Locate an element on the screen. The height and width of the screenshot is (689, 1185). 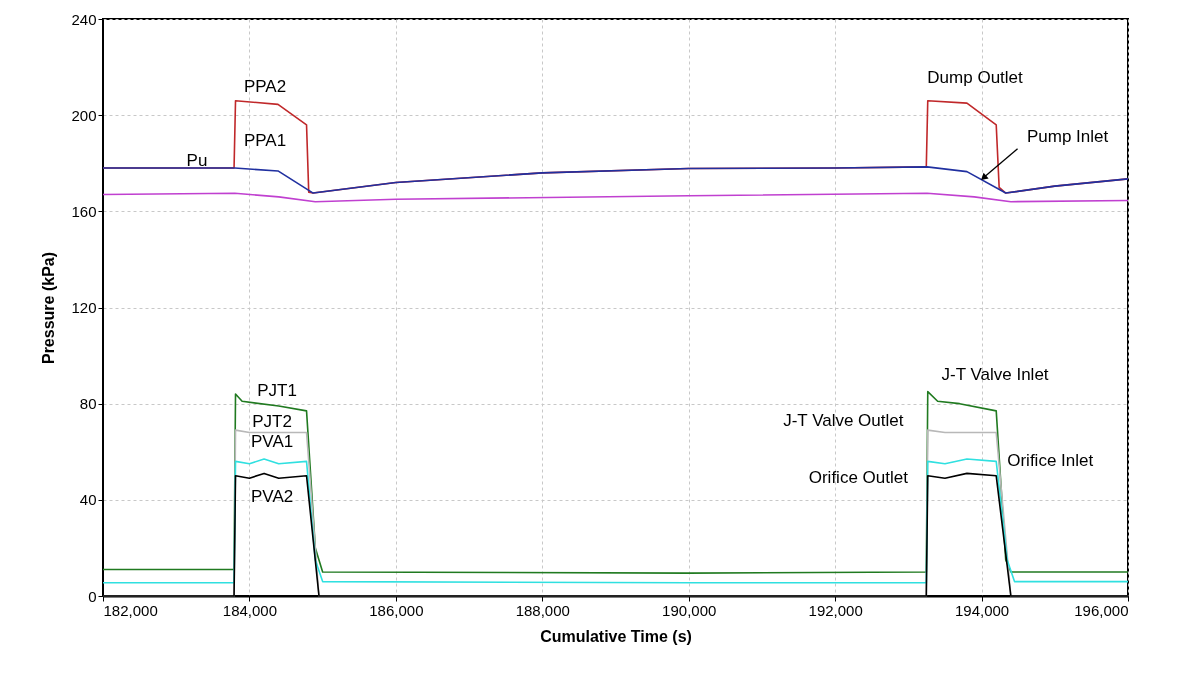
y-tick-label: 240 is located at coordinates (84, 19).